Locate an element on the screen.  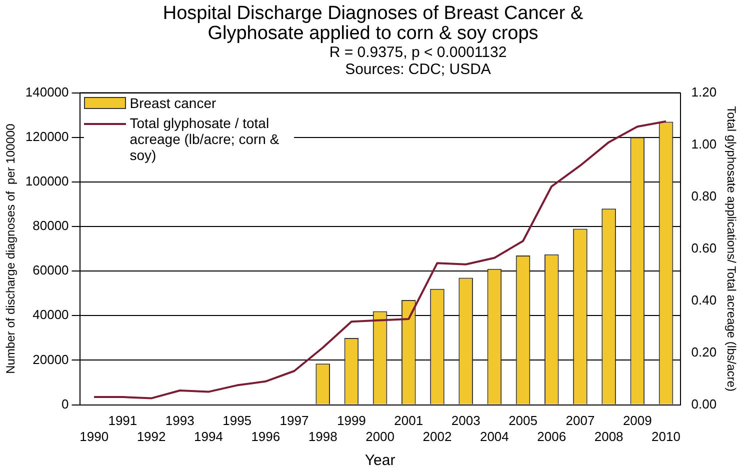
x-tick-label: 1998 is located at coordinates (323, 436).